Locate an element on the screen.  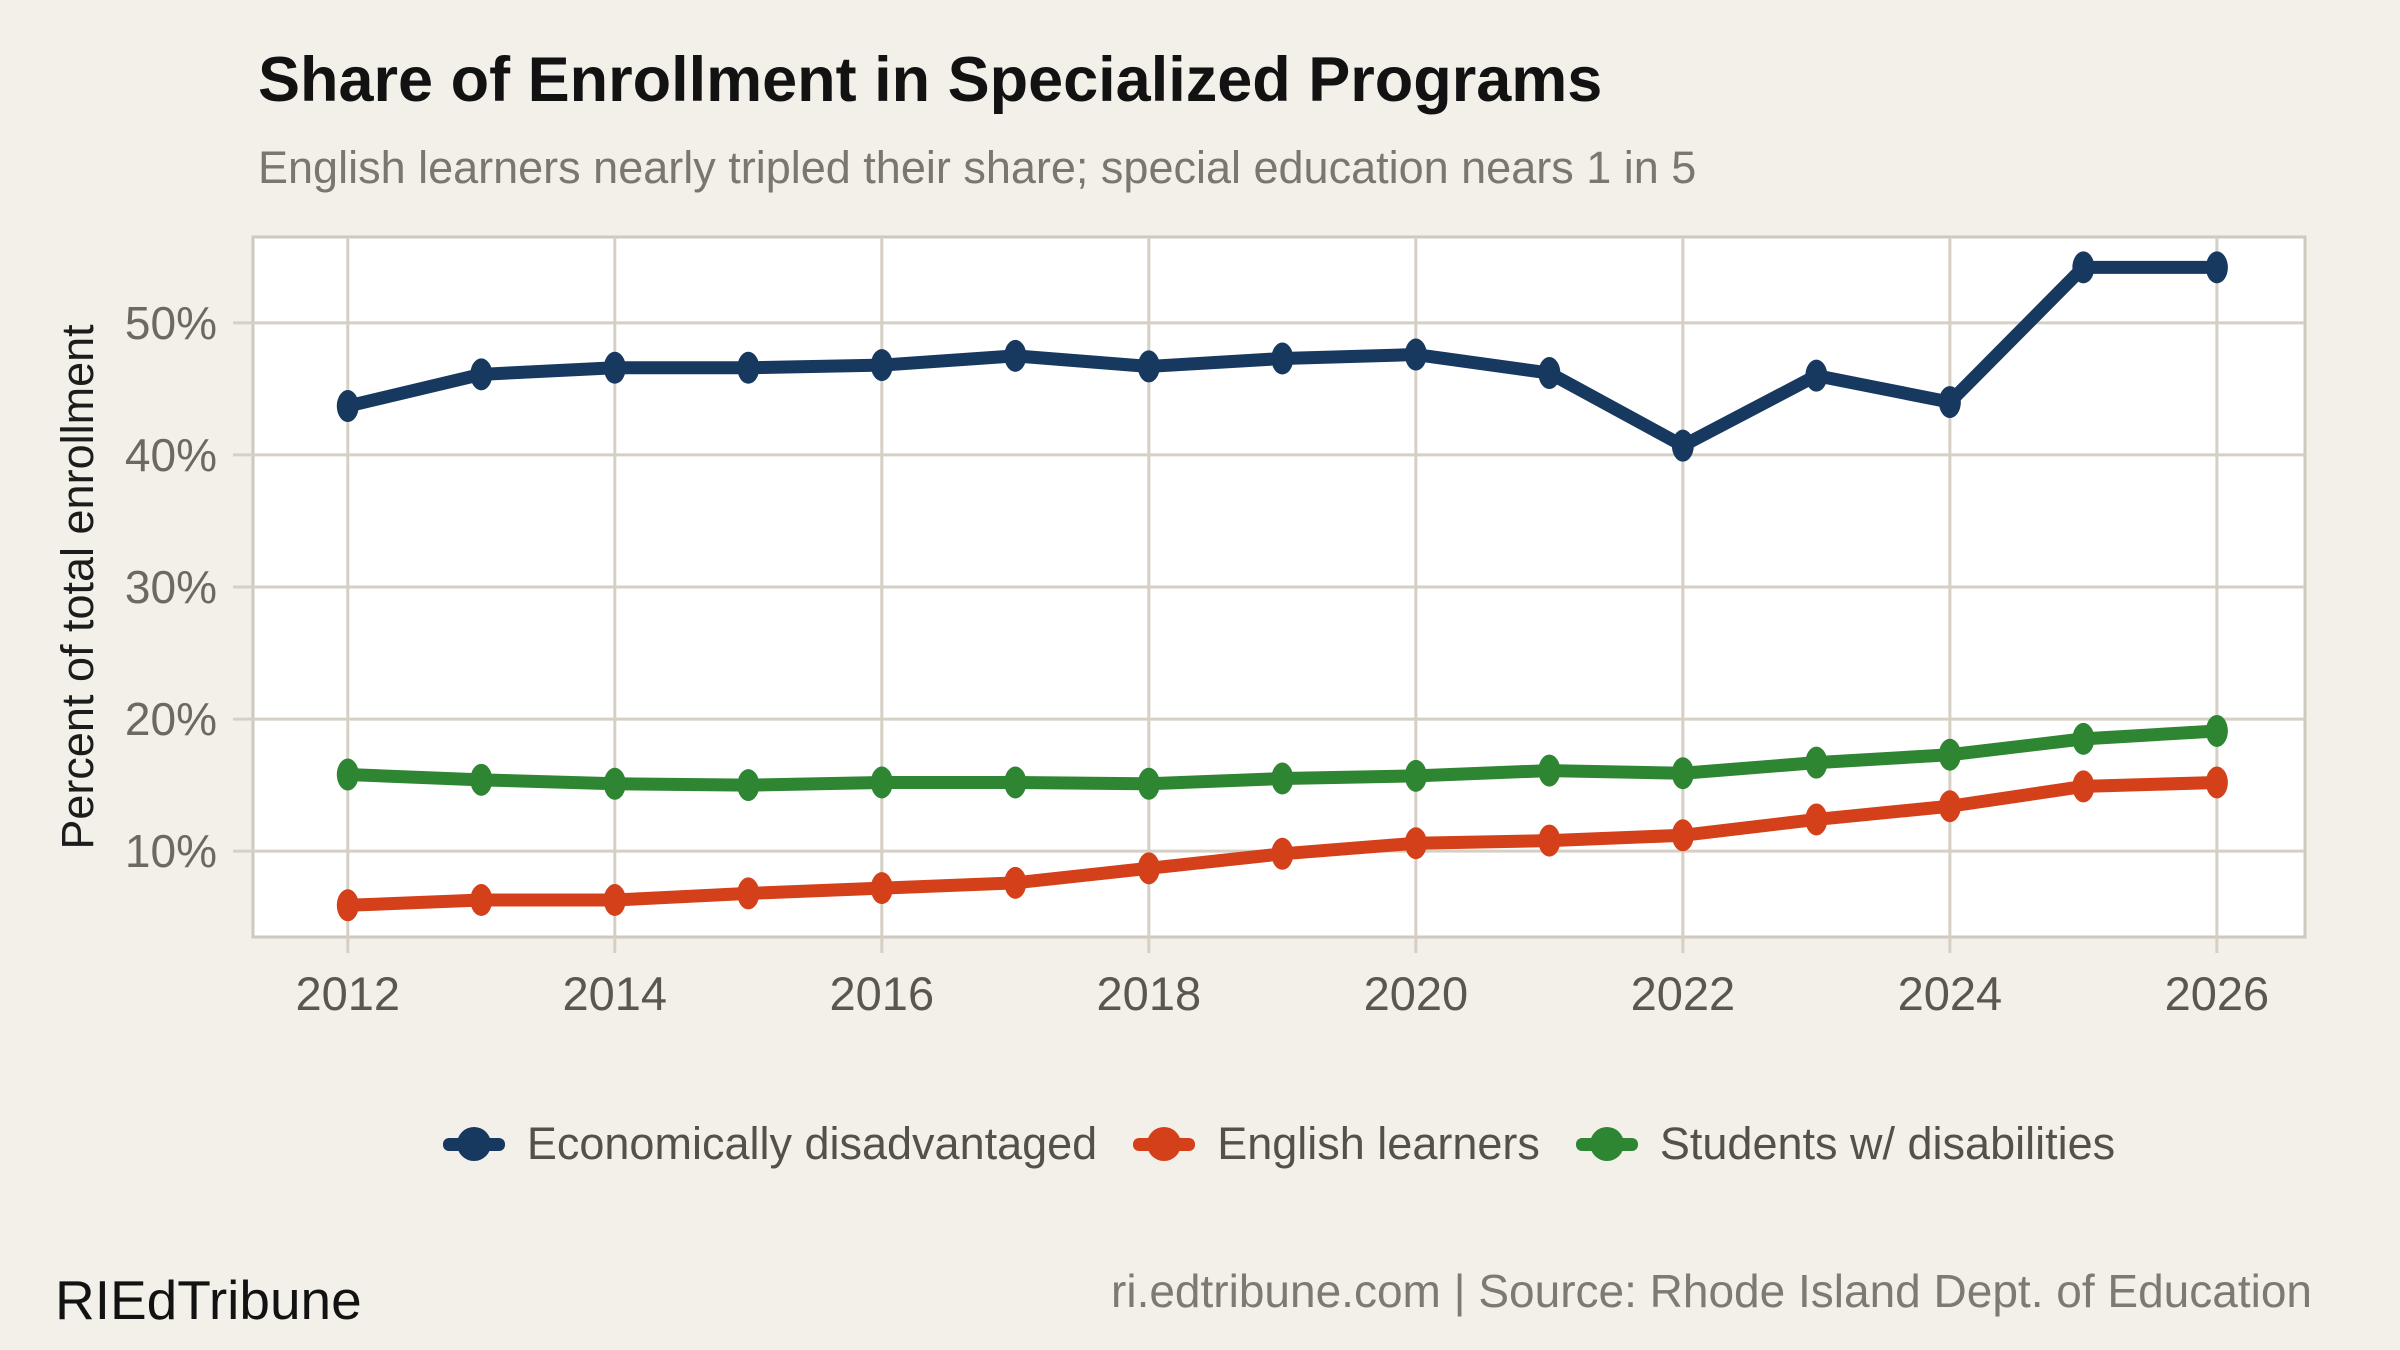
legend-label: Students w/ disabilities is located at coordinates (1887, 1143).